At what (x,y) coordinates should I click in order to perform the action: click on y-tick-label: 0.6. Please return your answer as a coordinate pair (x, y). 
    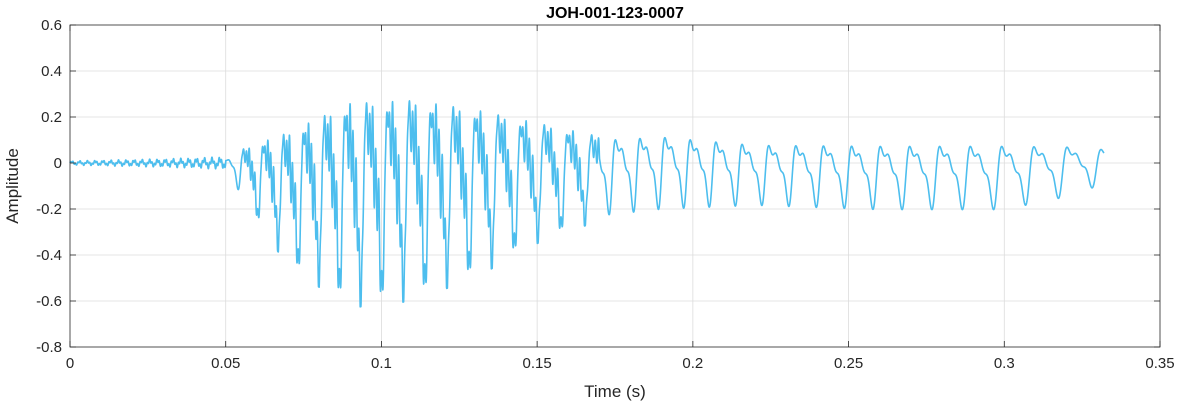
    Looking at the image, I should click on (51, 25).